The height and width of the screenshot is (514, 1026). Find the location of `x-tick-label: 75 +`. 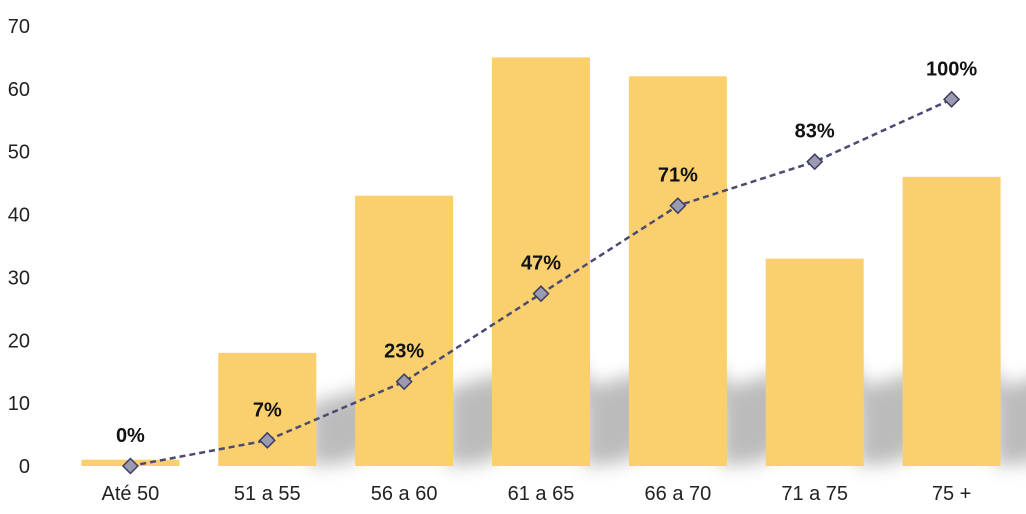

x-tick-label: 75 + is located at coordinates (951, 494).